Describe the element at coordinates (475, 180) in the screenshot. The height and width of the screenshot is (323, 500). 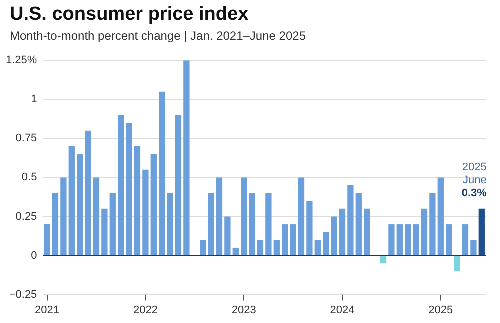
I see `annotation: 2025 June 0.3%` at that location.